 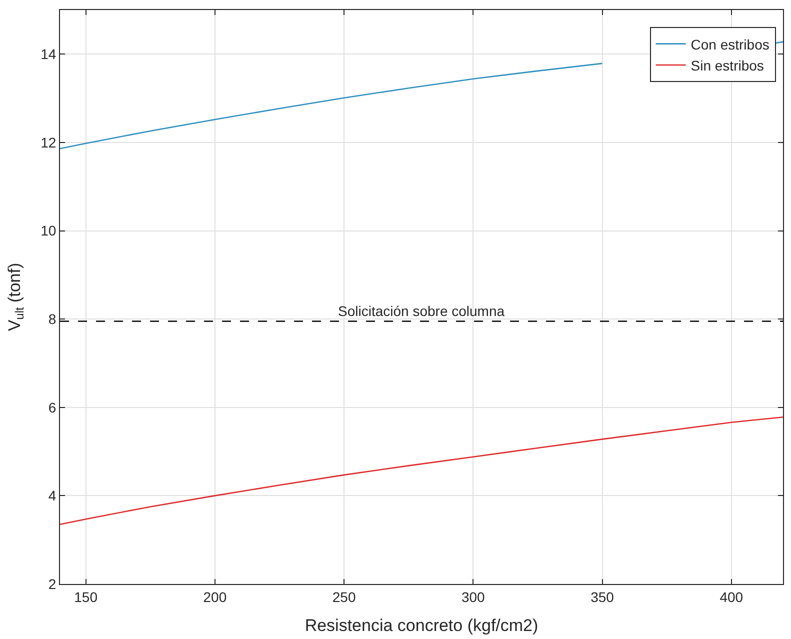 What do you see at coordinates (48, 142) in the screenshot?
I see `y-tick-label: 12` at bounding box center [48, 142].